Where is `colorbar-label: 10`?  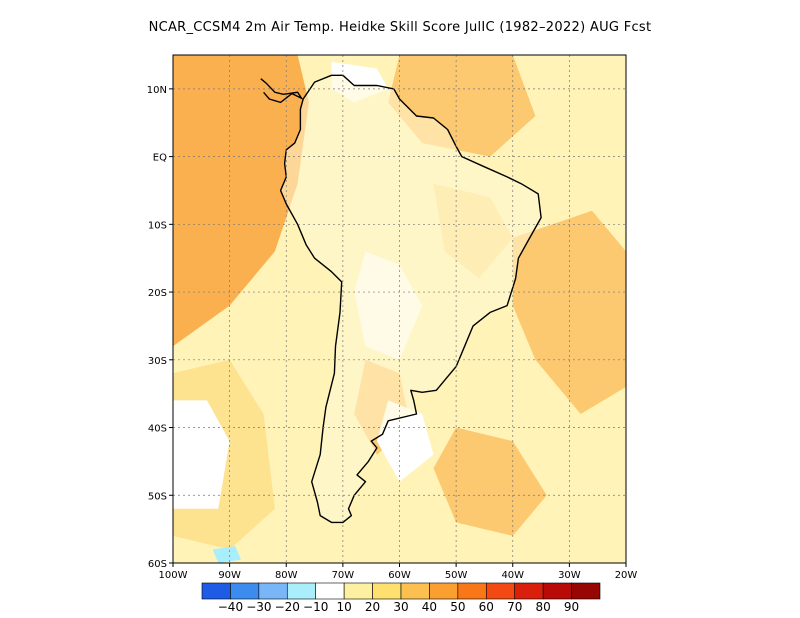 colorbar-label: 10 is located at coordinates (344, 607).